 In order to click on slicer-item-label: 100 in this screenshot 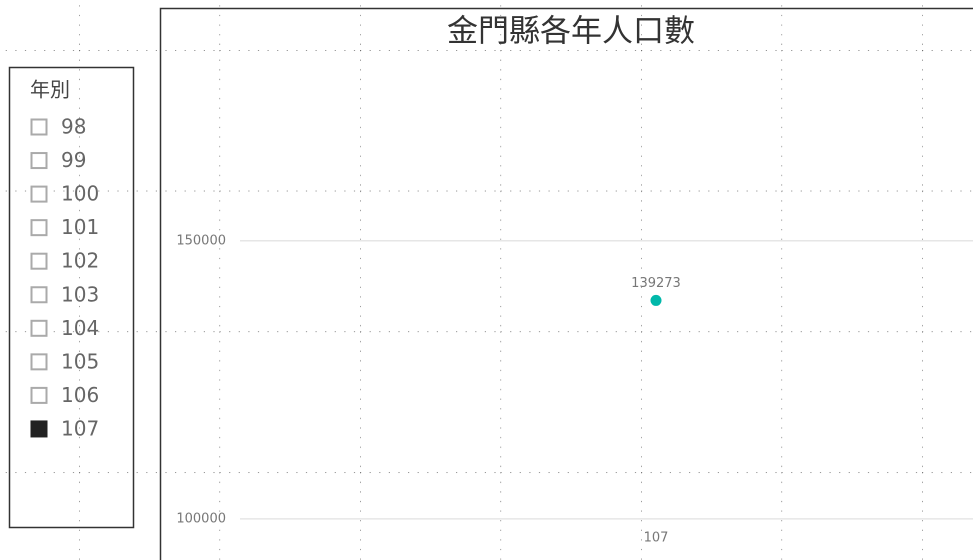, I will do `click(80, 194)`.